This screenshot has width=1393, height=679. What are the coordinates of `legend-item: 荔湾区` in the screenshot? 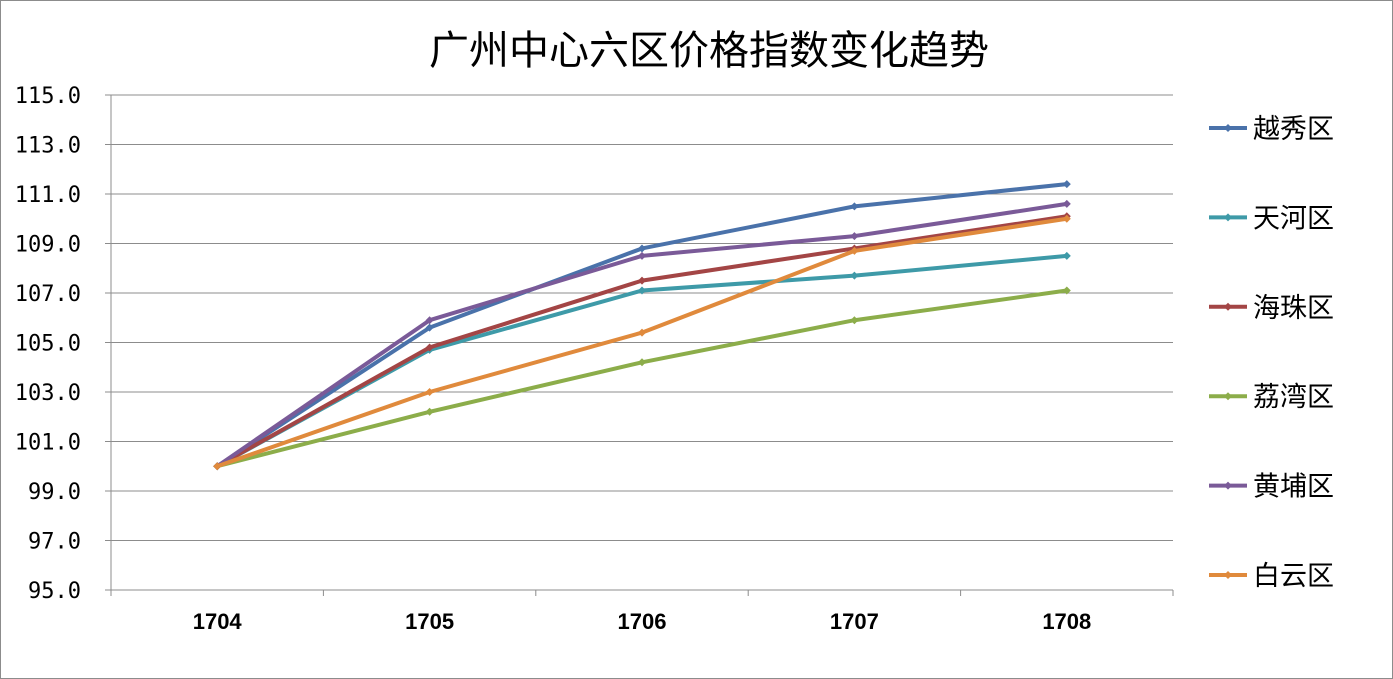 It's located at (1271, 397).